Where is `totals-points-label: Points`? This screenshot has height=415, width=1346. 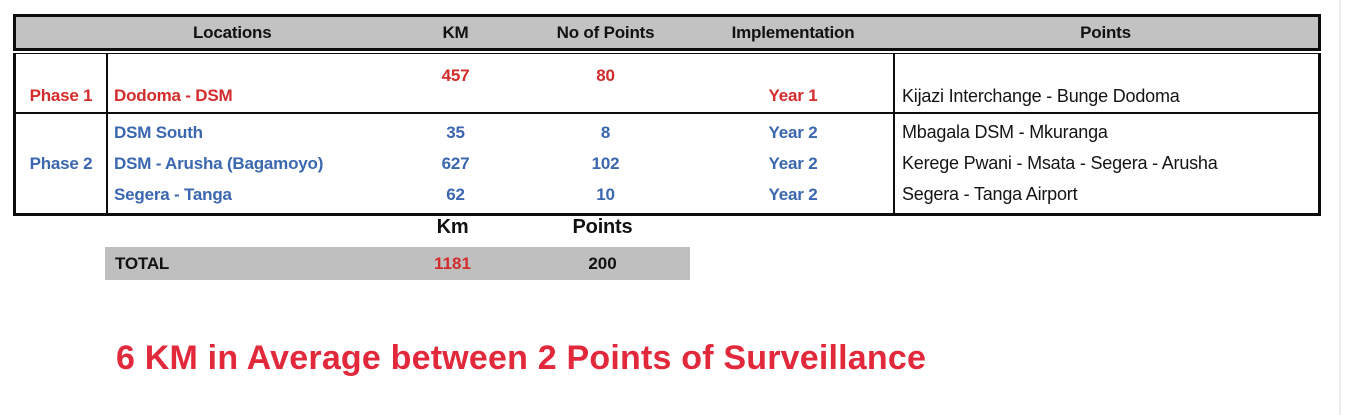
totals-points-label: Points is located at coordinates (602, 227).